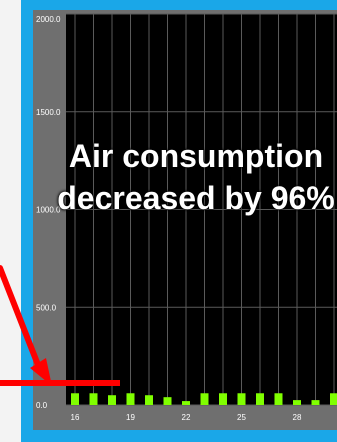 This screenshot has height=442, width=337. Describe the element at coordinates (46, 307) in the screenshot. I see `y-tick-label: 500.0` at that location.